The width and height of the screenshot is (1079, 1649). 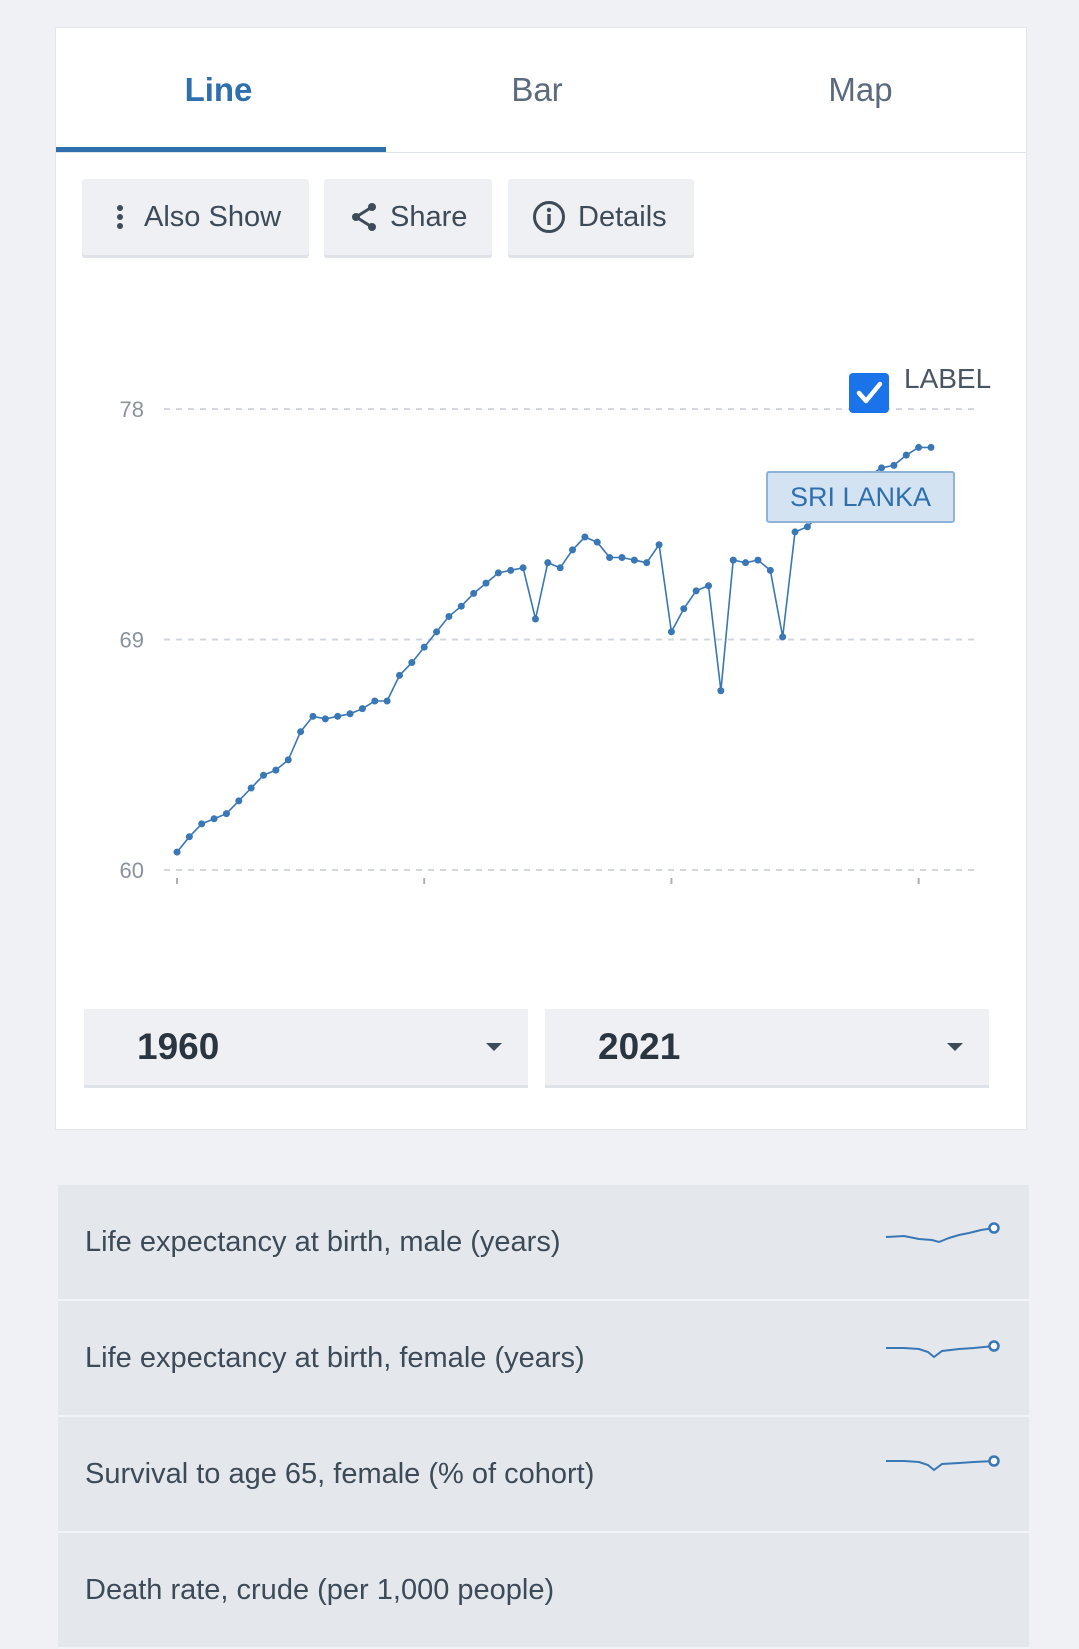 What do you see at coordinates (340, 1473) in the screenshot?
I see `related-indicator-label: Survival to age 65, female (% of cohort)` at bounding box center [340, 1473].